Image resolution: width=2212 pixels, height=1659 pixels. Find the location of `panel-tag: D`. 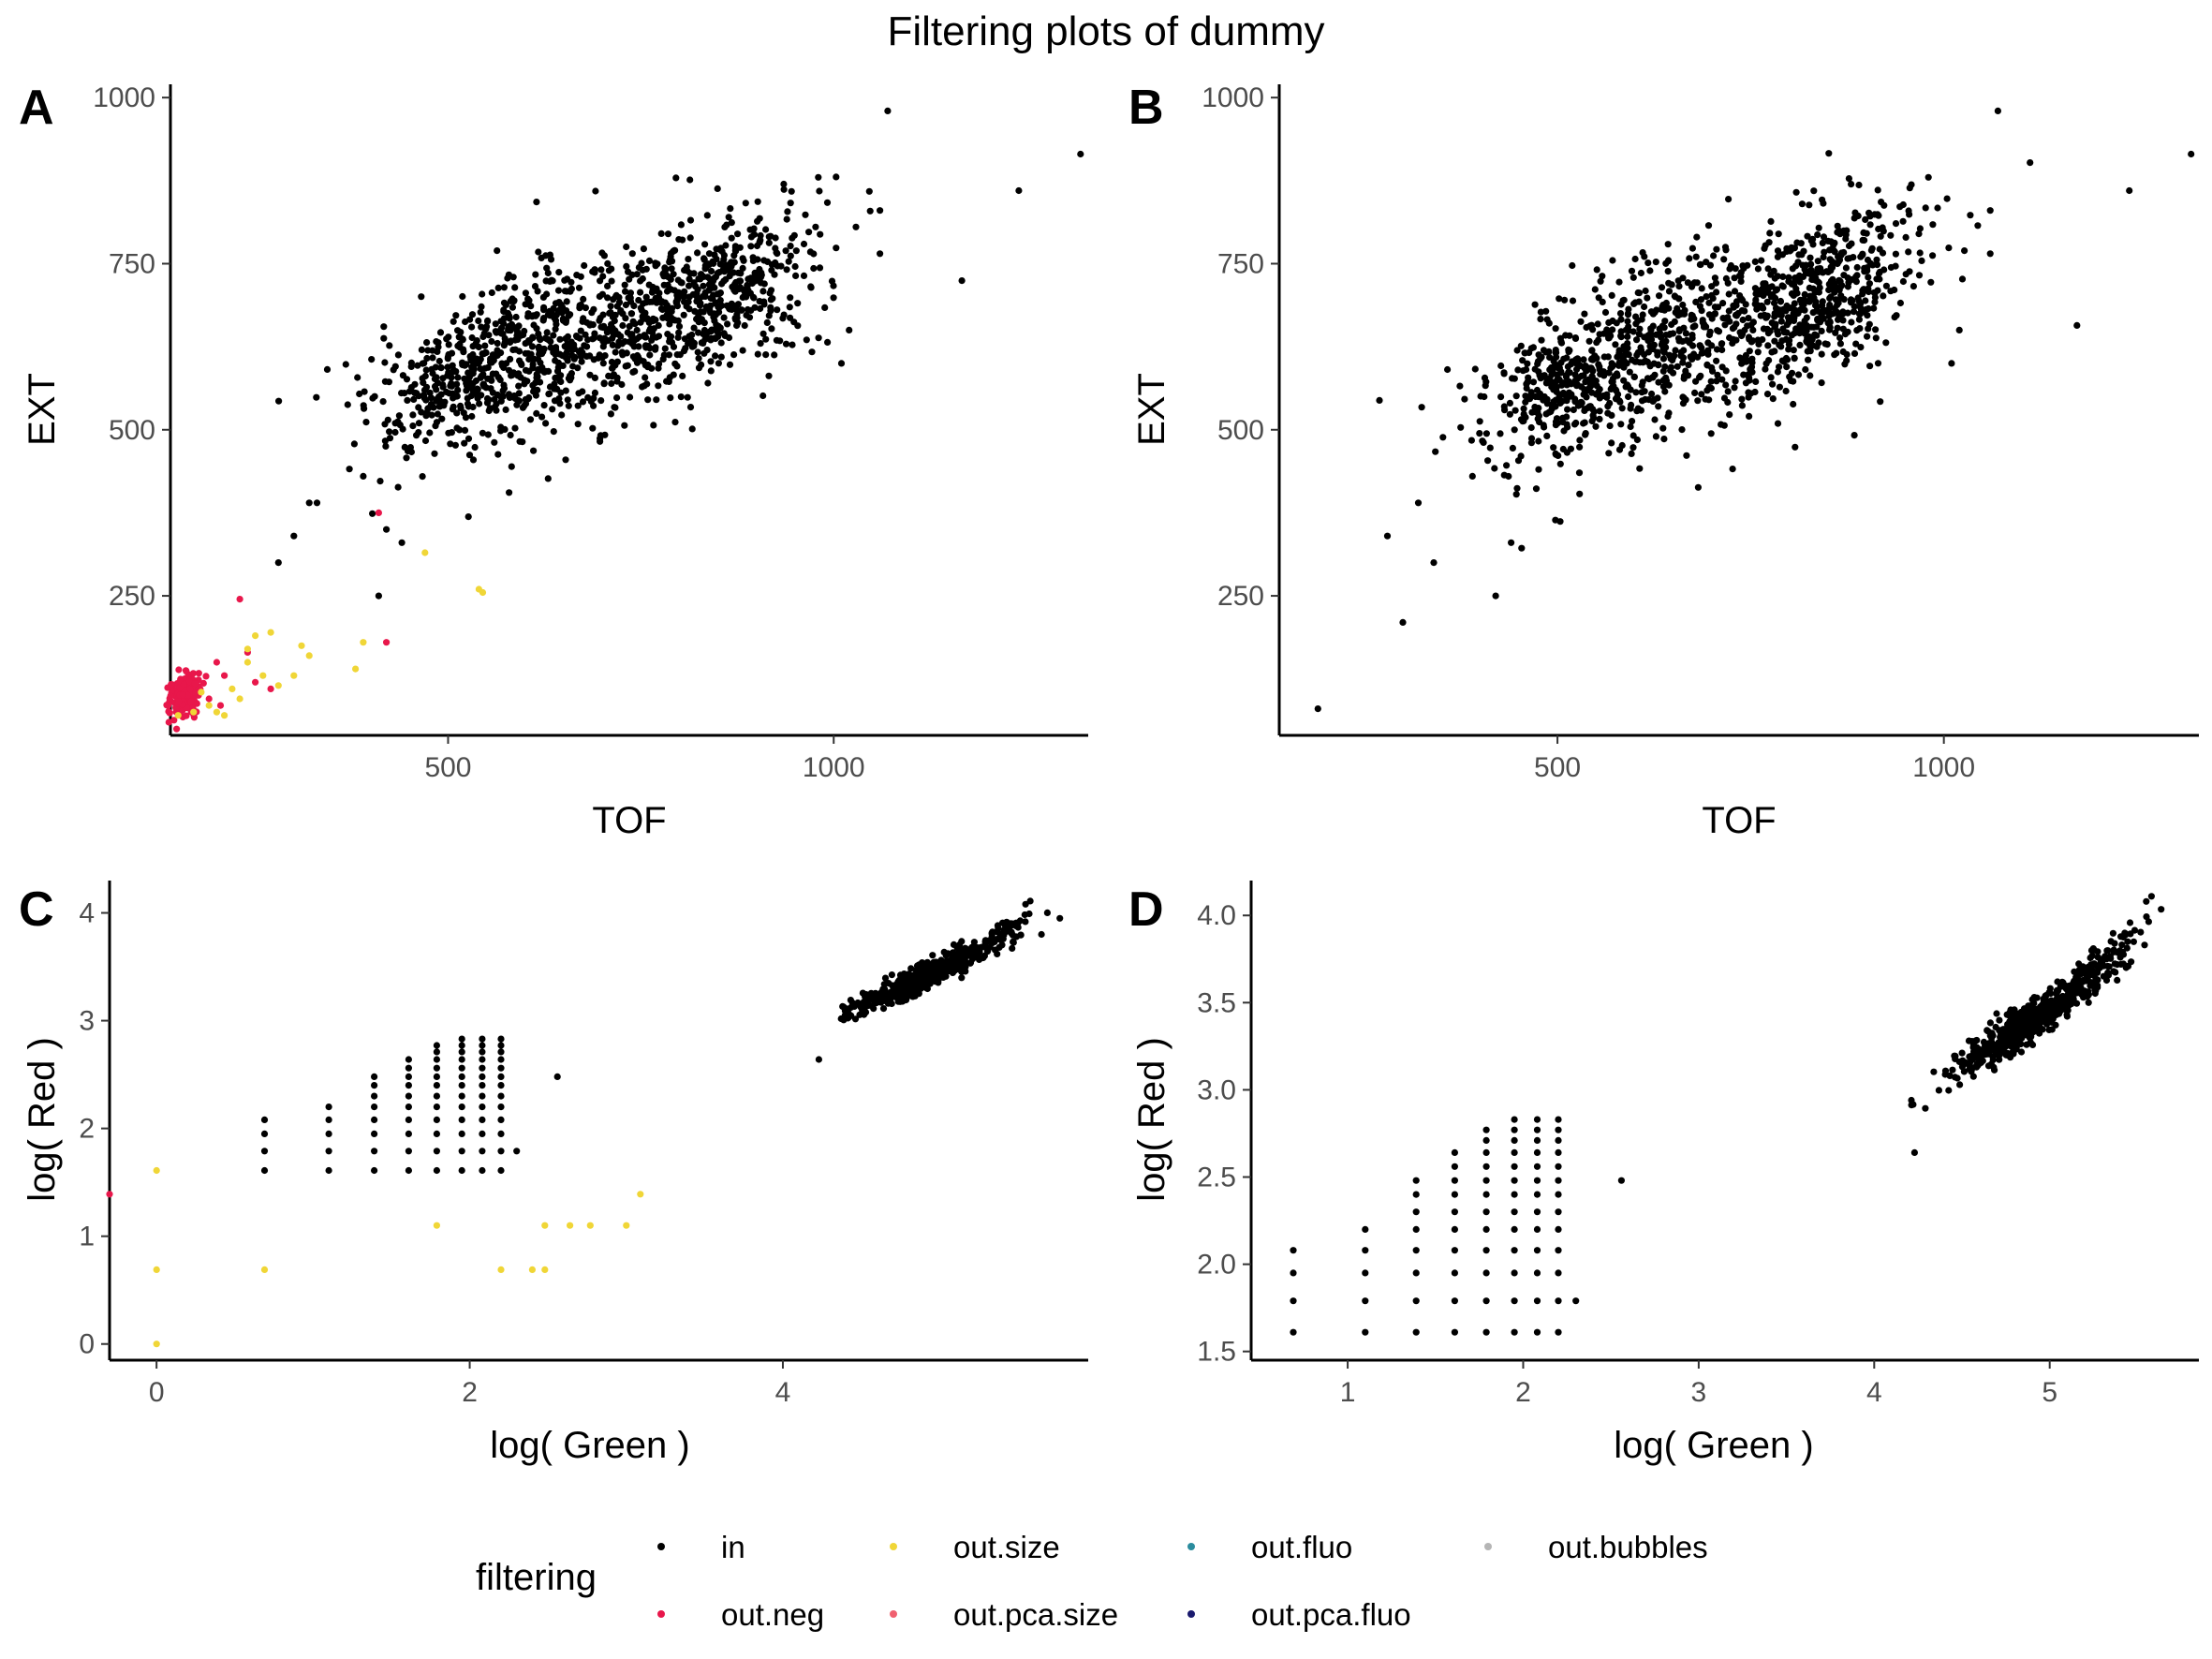

panel-tag: D is located at coordinates (1146, 910).